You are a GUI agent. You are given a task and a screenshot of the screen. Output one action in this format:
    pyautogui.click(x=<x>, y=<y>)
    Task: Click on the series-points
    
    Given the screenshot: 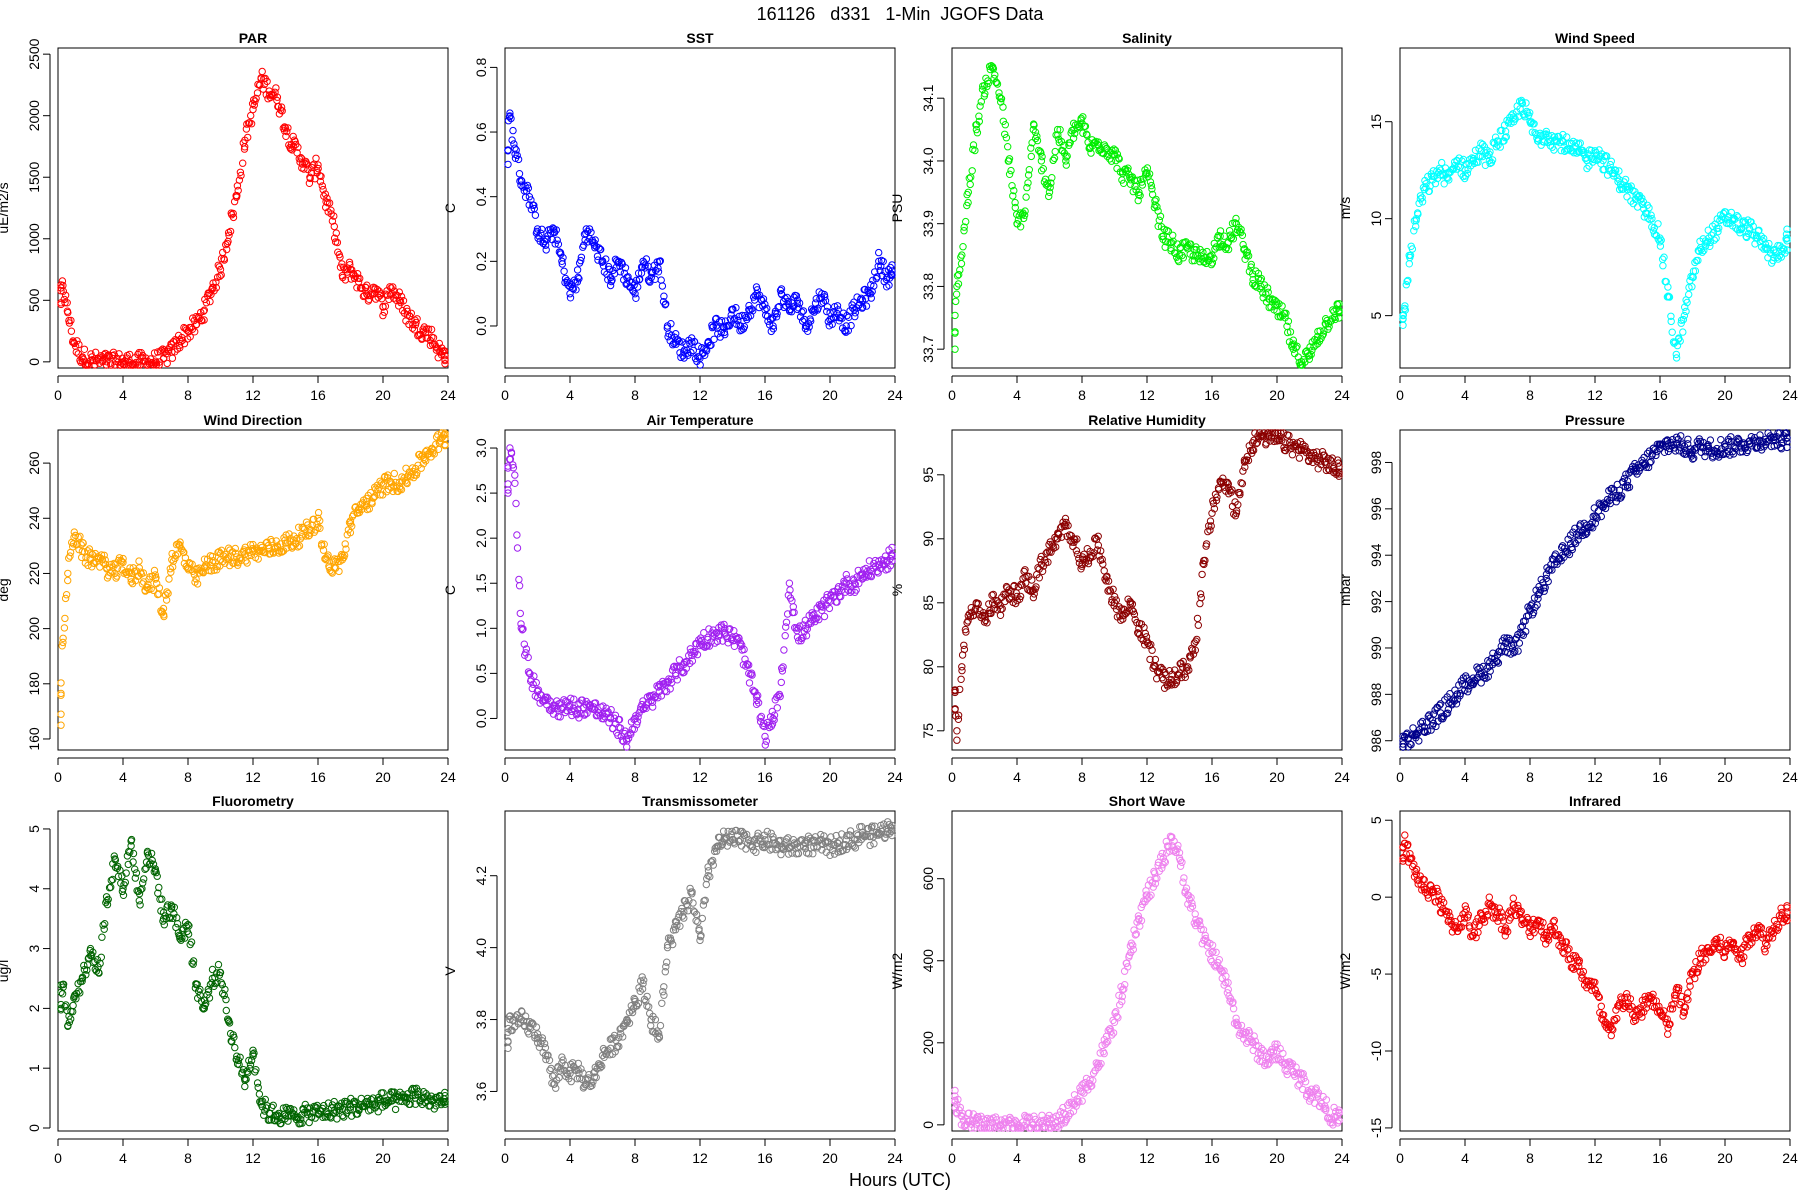 What is the action you would take?
    pyautogui.click(x=253, y=981)
    